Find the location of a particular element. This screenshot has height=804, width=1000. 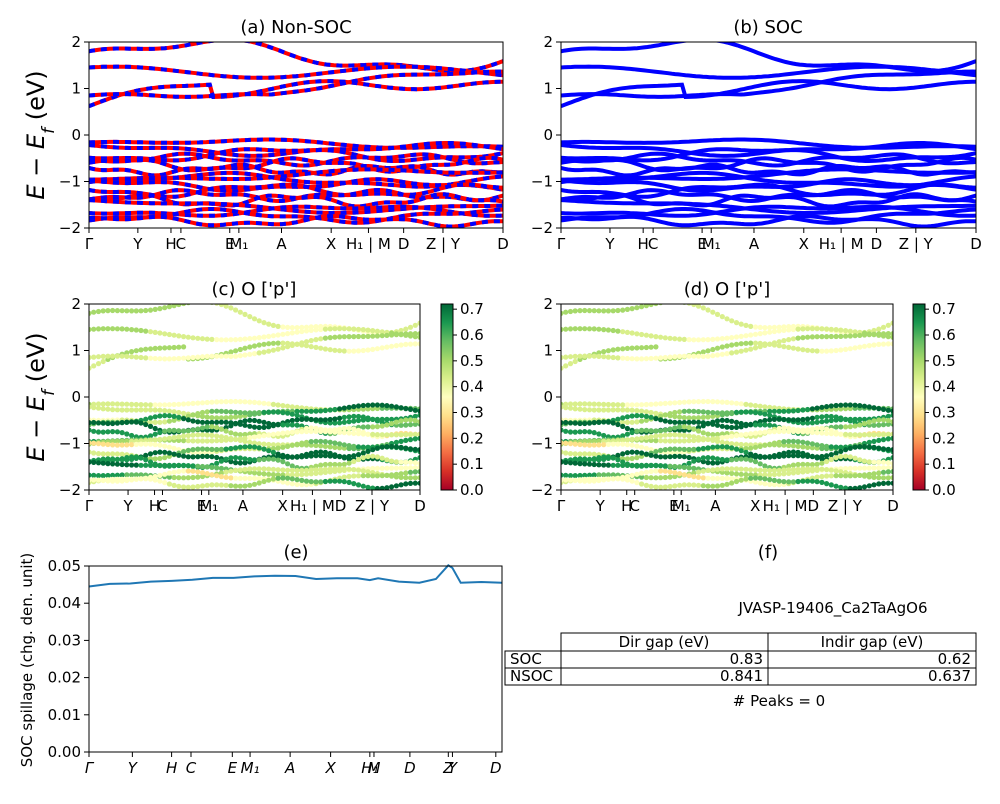

x-tick-label: D is located at coordinates (420, 506).